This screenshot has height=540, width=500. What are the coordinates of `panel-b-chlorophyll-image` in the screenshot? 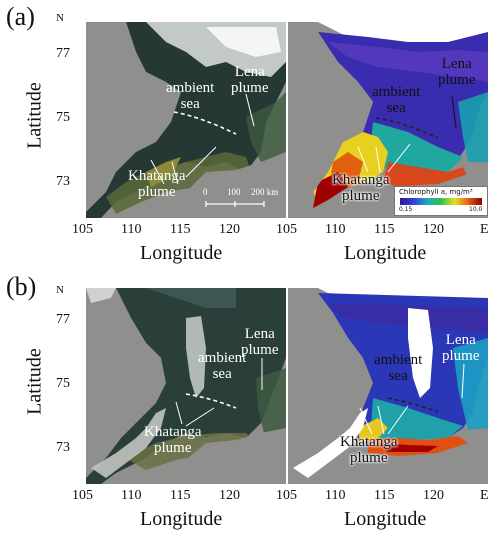 It's located at (388, 386).